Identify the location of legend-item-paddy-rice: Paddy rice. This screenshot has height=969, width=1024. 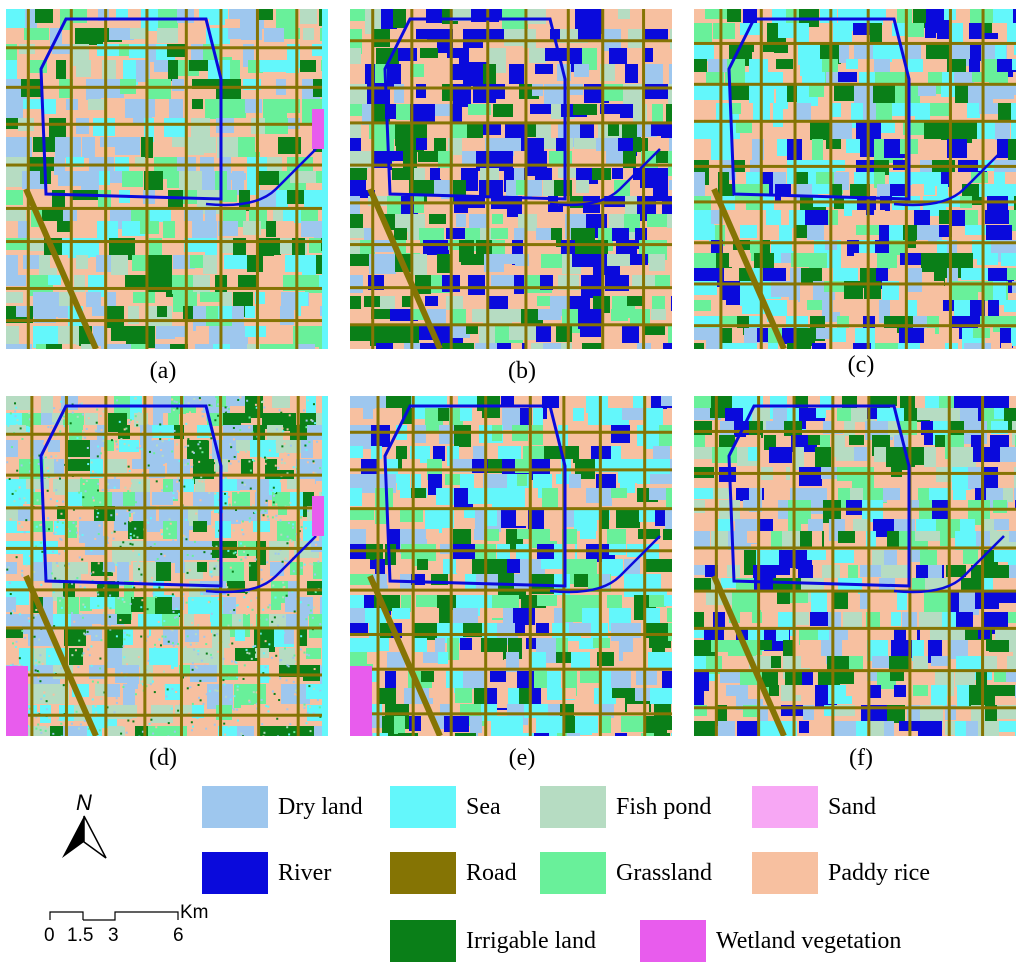
(841, 873).